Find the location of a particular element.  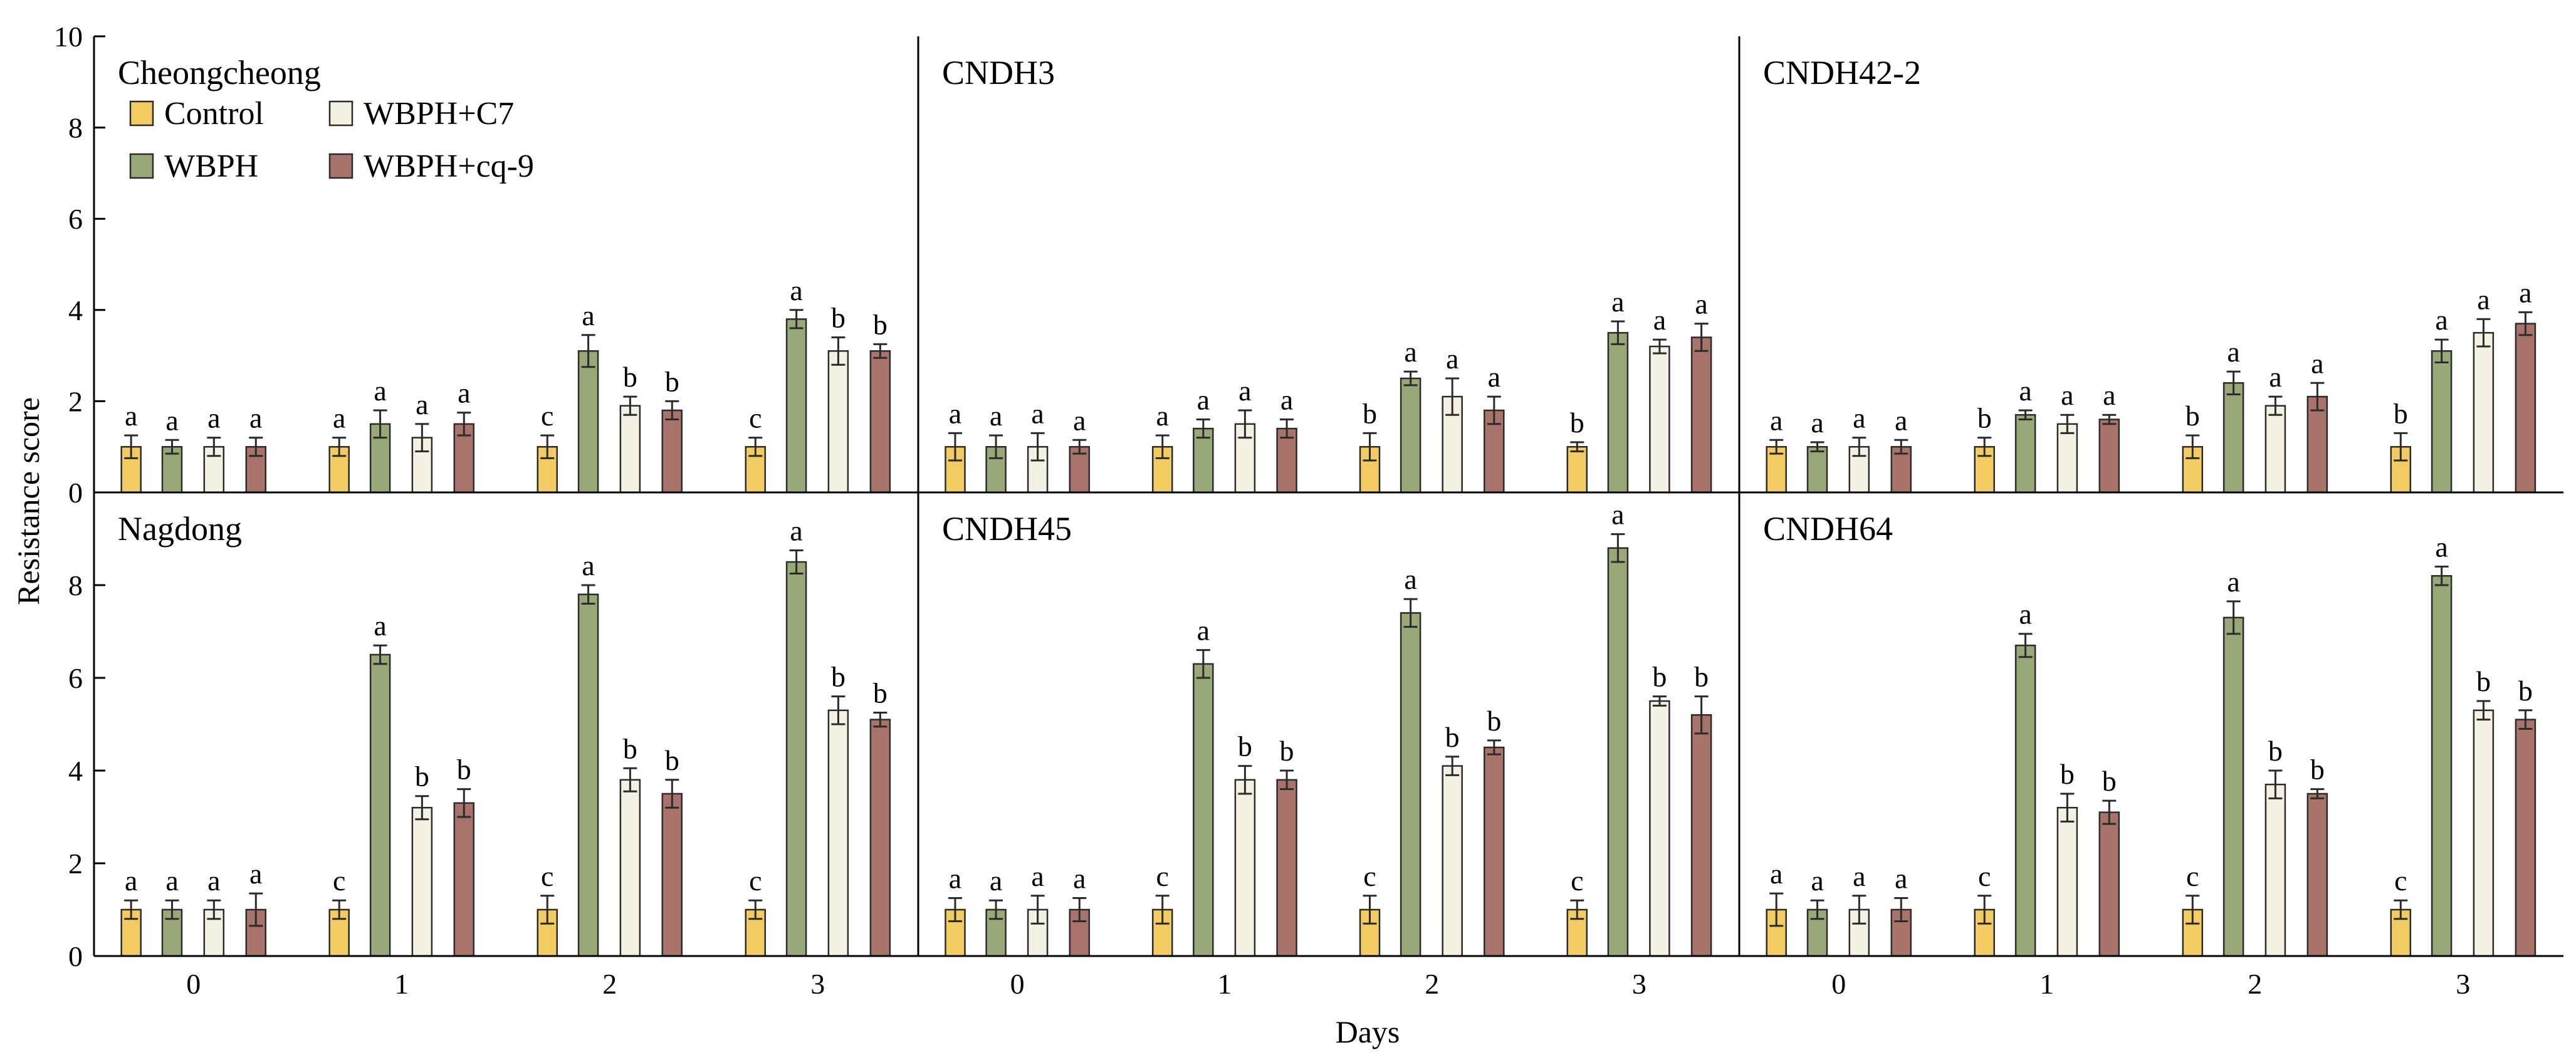

legend-label: Control is located at coordinates (214, 114).